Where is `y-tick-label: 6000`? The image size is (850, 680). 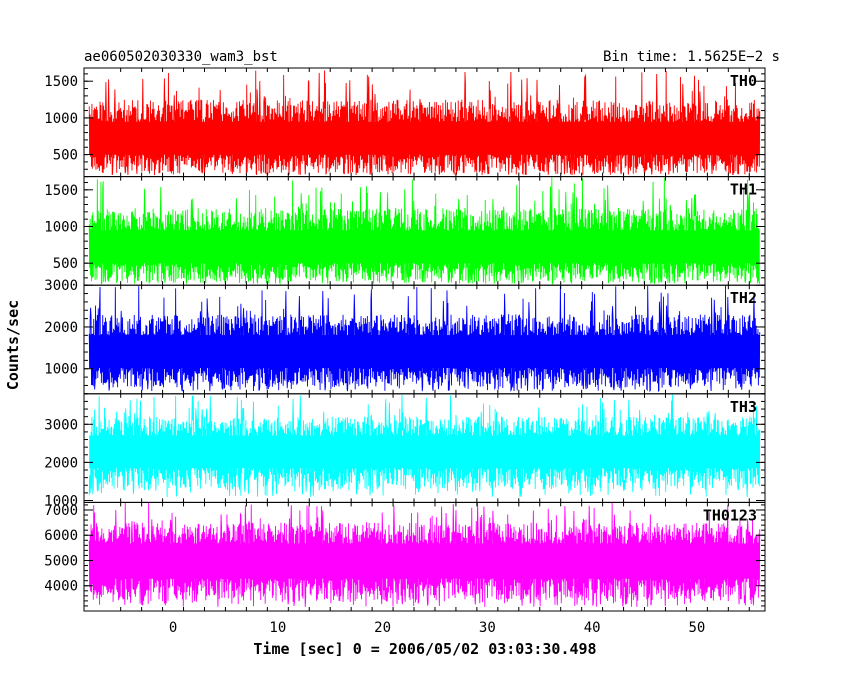
y-tick-label: 6000 is located at coordinates (61, 536).